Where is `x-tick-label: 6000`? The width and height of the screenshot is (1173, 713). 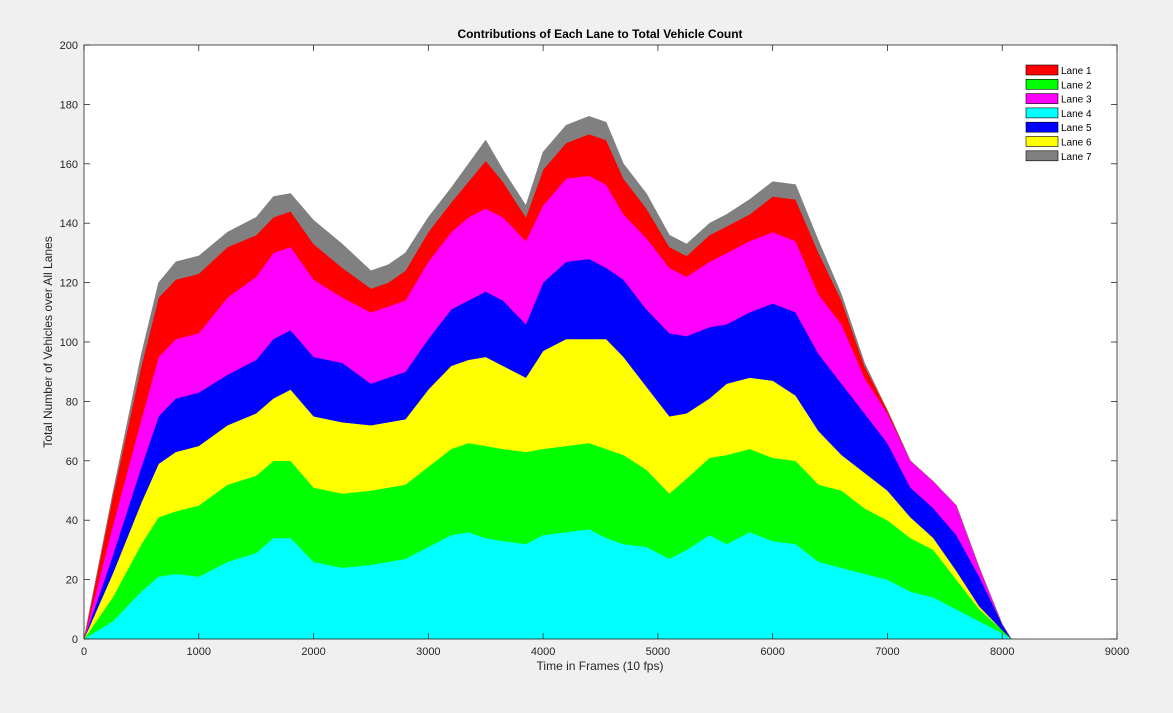 x-tick-label: 6000 is located at coordinates (772, 652).